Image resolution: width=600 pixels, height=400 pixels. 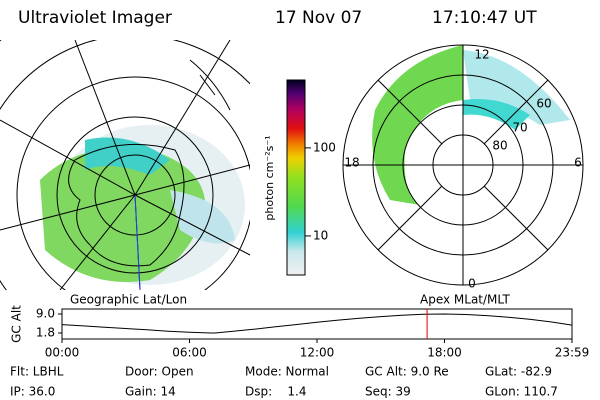 I want to click on status-field: GC Alt: 9.0 Re, so click(x=407, y=372).